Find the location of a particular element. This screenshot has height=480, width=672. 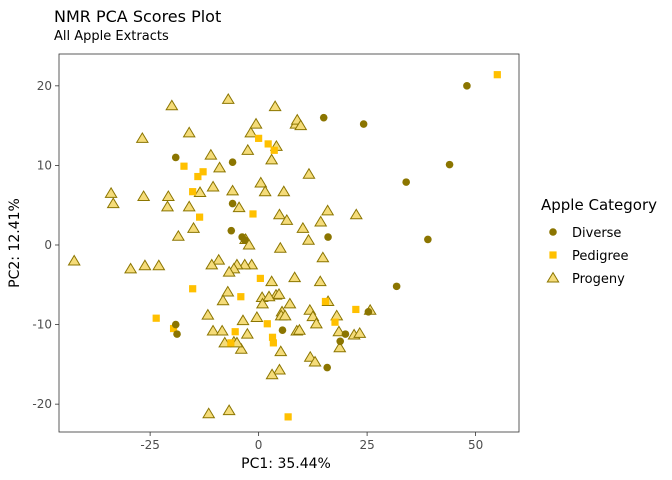

legend-label-diverse: Diverse is located at coordinates (596, 233).